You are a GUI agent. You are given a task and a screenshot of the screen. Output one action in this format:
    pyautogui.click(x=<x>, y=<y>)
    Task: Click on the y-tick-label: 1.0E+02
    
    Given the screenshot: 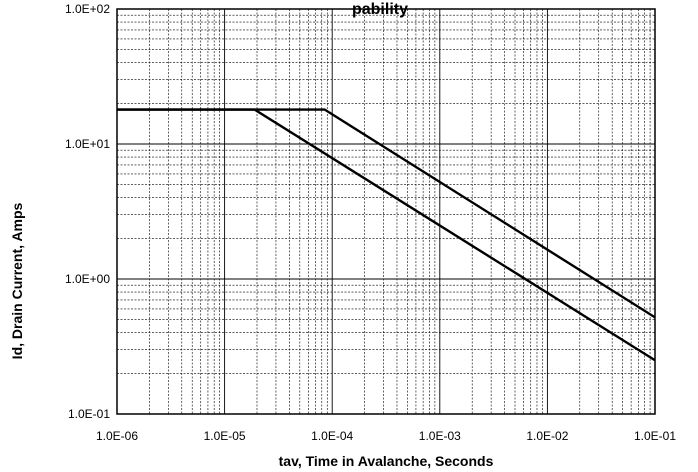 What is the action you would take?
    pyautogui.click(x=87, y=9)
    